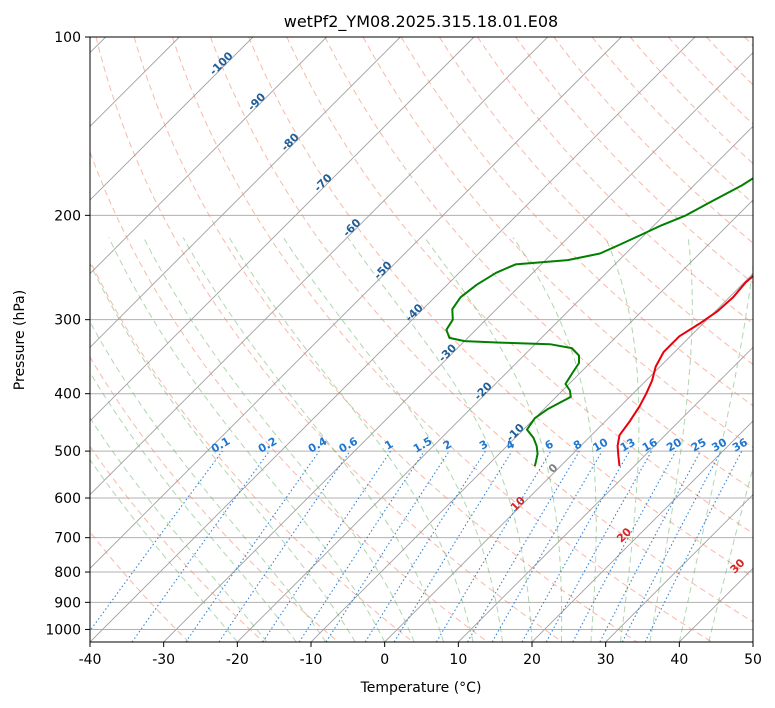 The height and width of the screenshot is (708, 775). I want to click on x-tick-label: -20, so click(237, 660).